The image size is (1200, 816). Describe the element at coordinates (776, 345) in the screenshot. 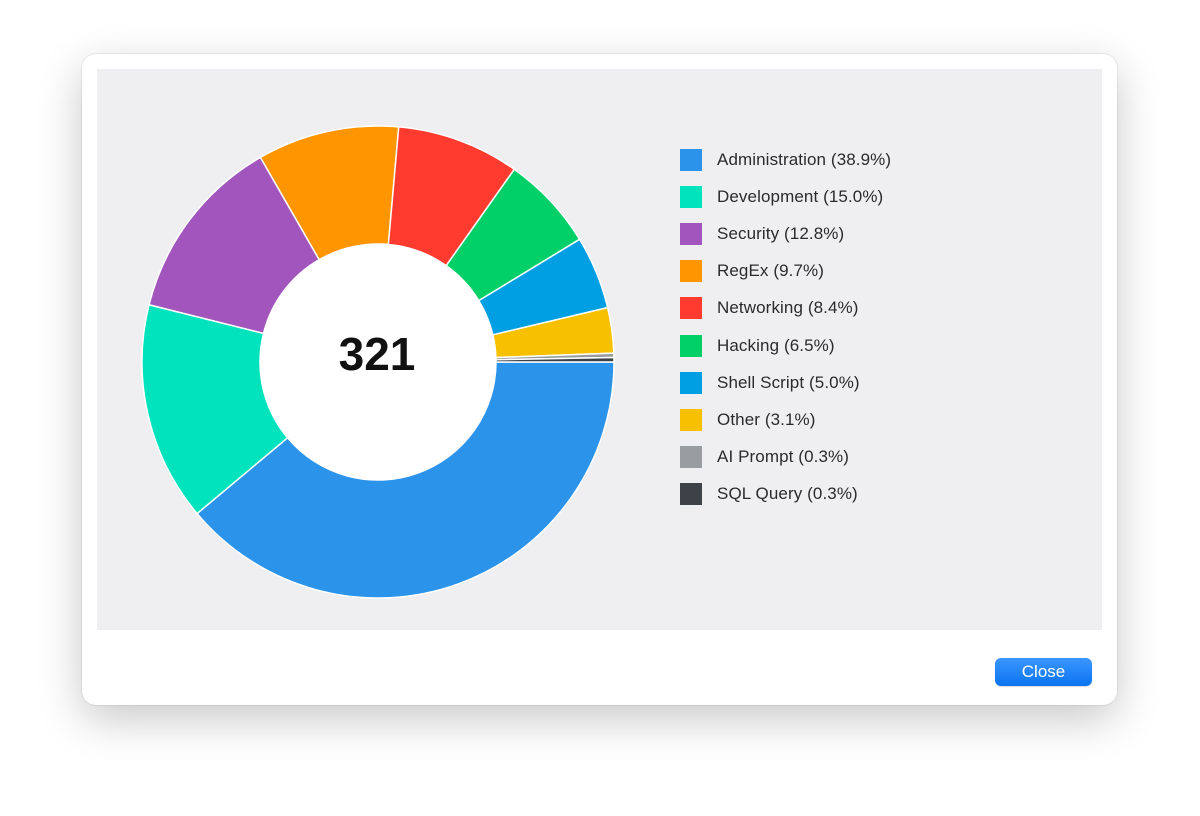

I see `legend-label: Hacking (6.5%)` at that location.